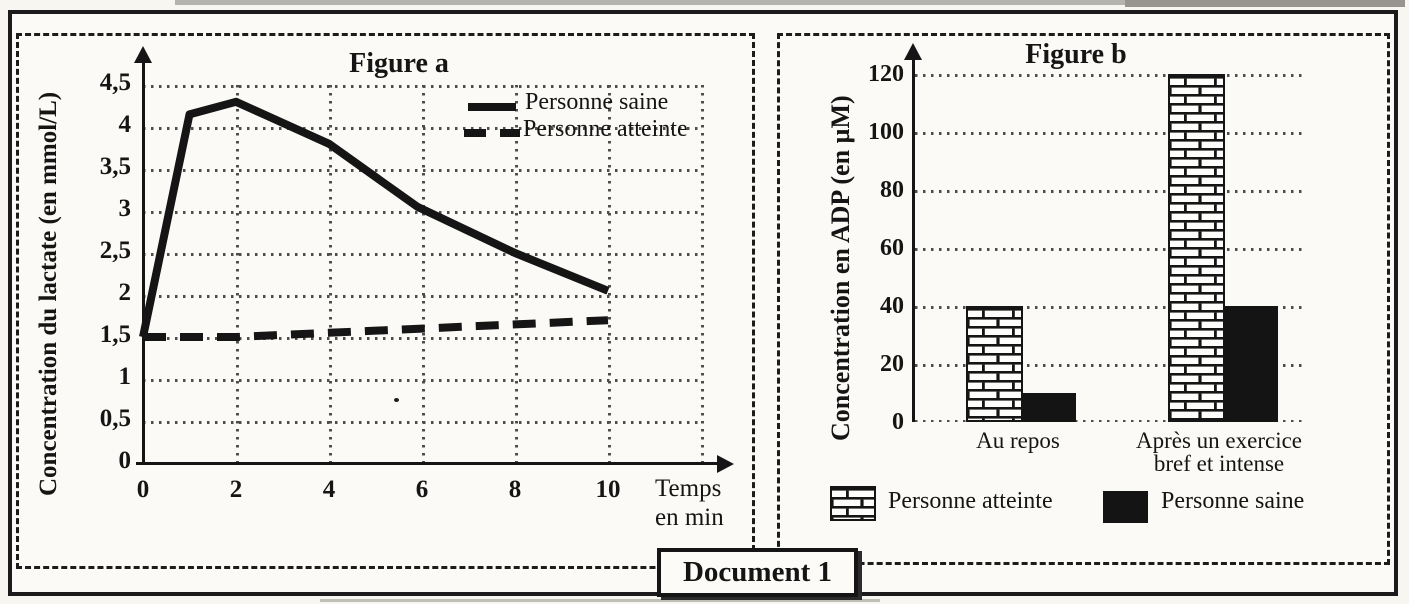 This screenshot has width=1409, height=604. Describe the element at coordinates (886, 74) in the screenshot. I see `y-tick-120: 120` at that location.